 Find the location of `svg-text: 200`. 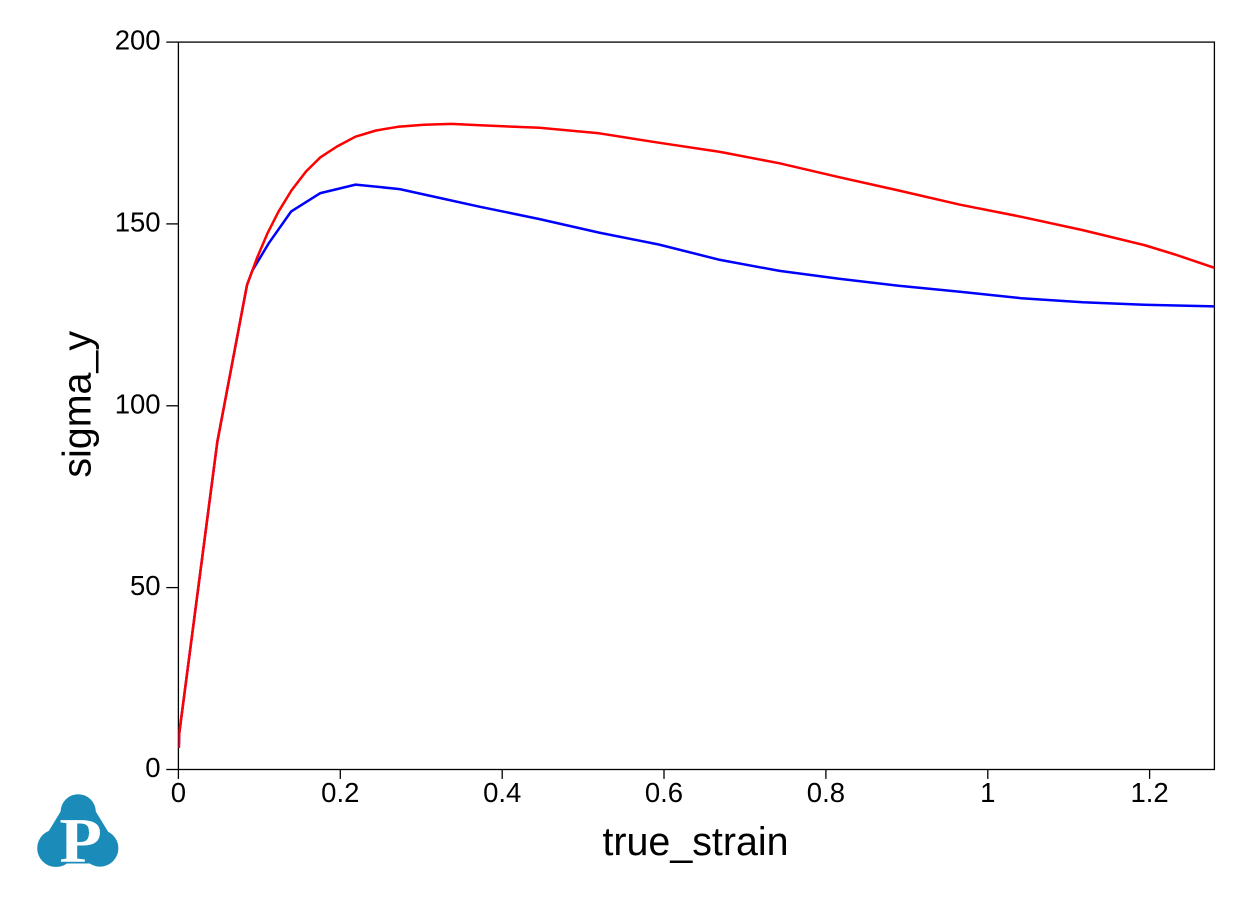

svg-text: 200 is located at coordinates (138, 40).